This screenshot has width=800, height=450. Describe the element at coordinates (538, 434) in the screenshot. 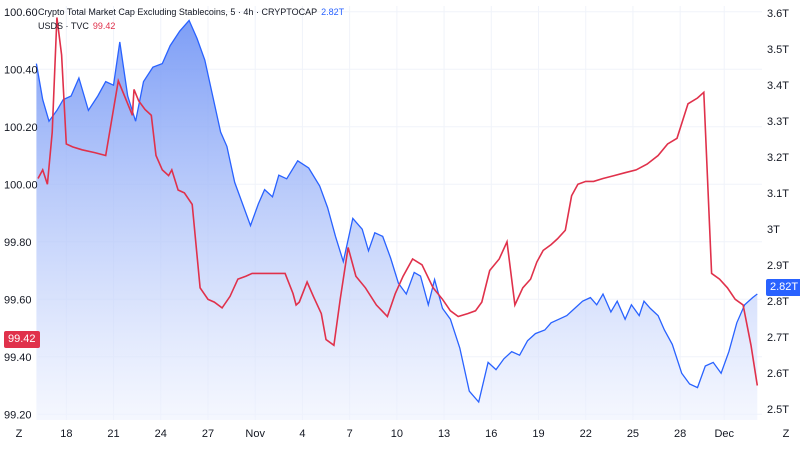

I see `x-tick-label: 19` at that location.